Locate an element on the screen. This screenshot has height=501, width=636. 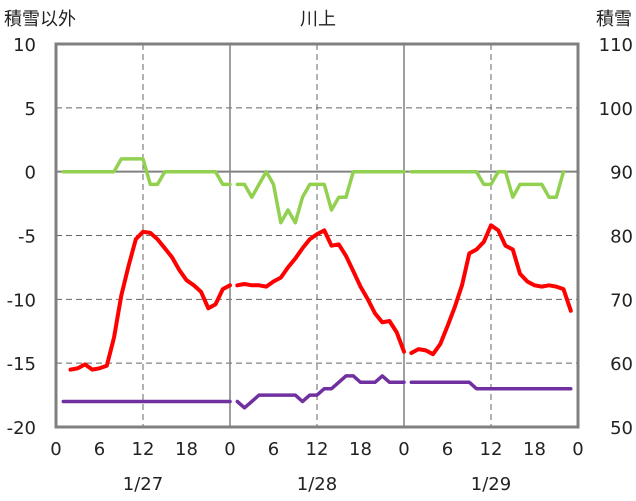
right-y-tick-label: 110 is located at coordinates (616, 45).